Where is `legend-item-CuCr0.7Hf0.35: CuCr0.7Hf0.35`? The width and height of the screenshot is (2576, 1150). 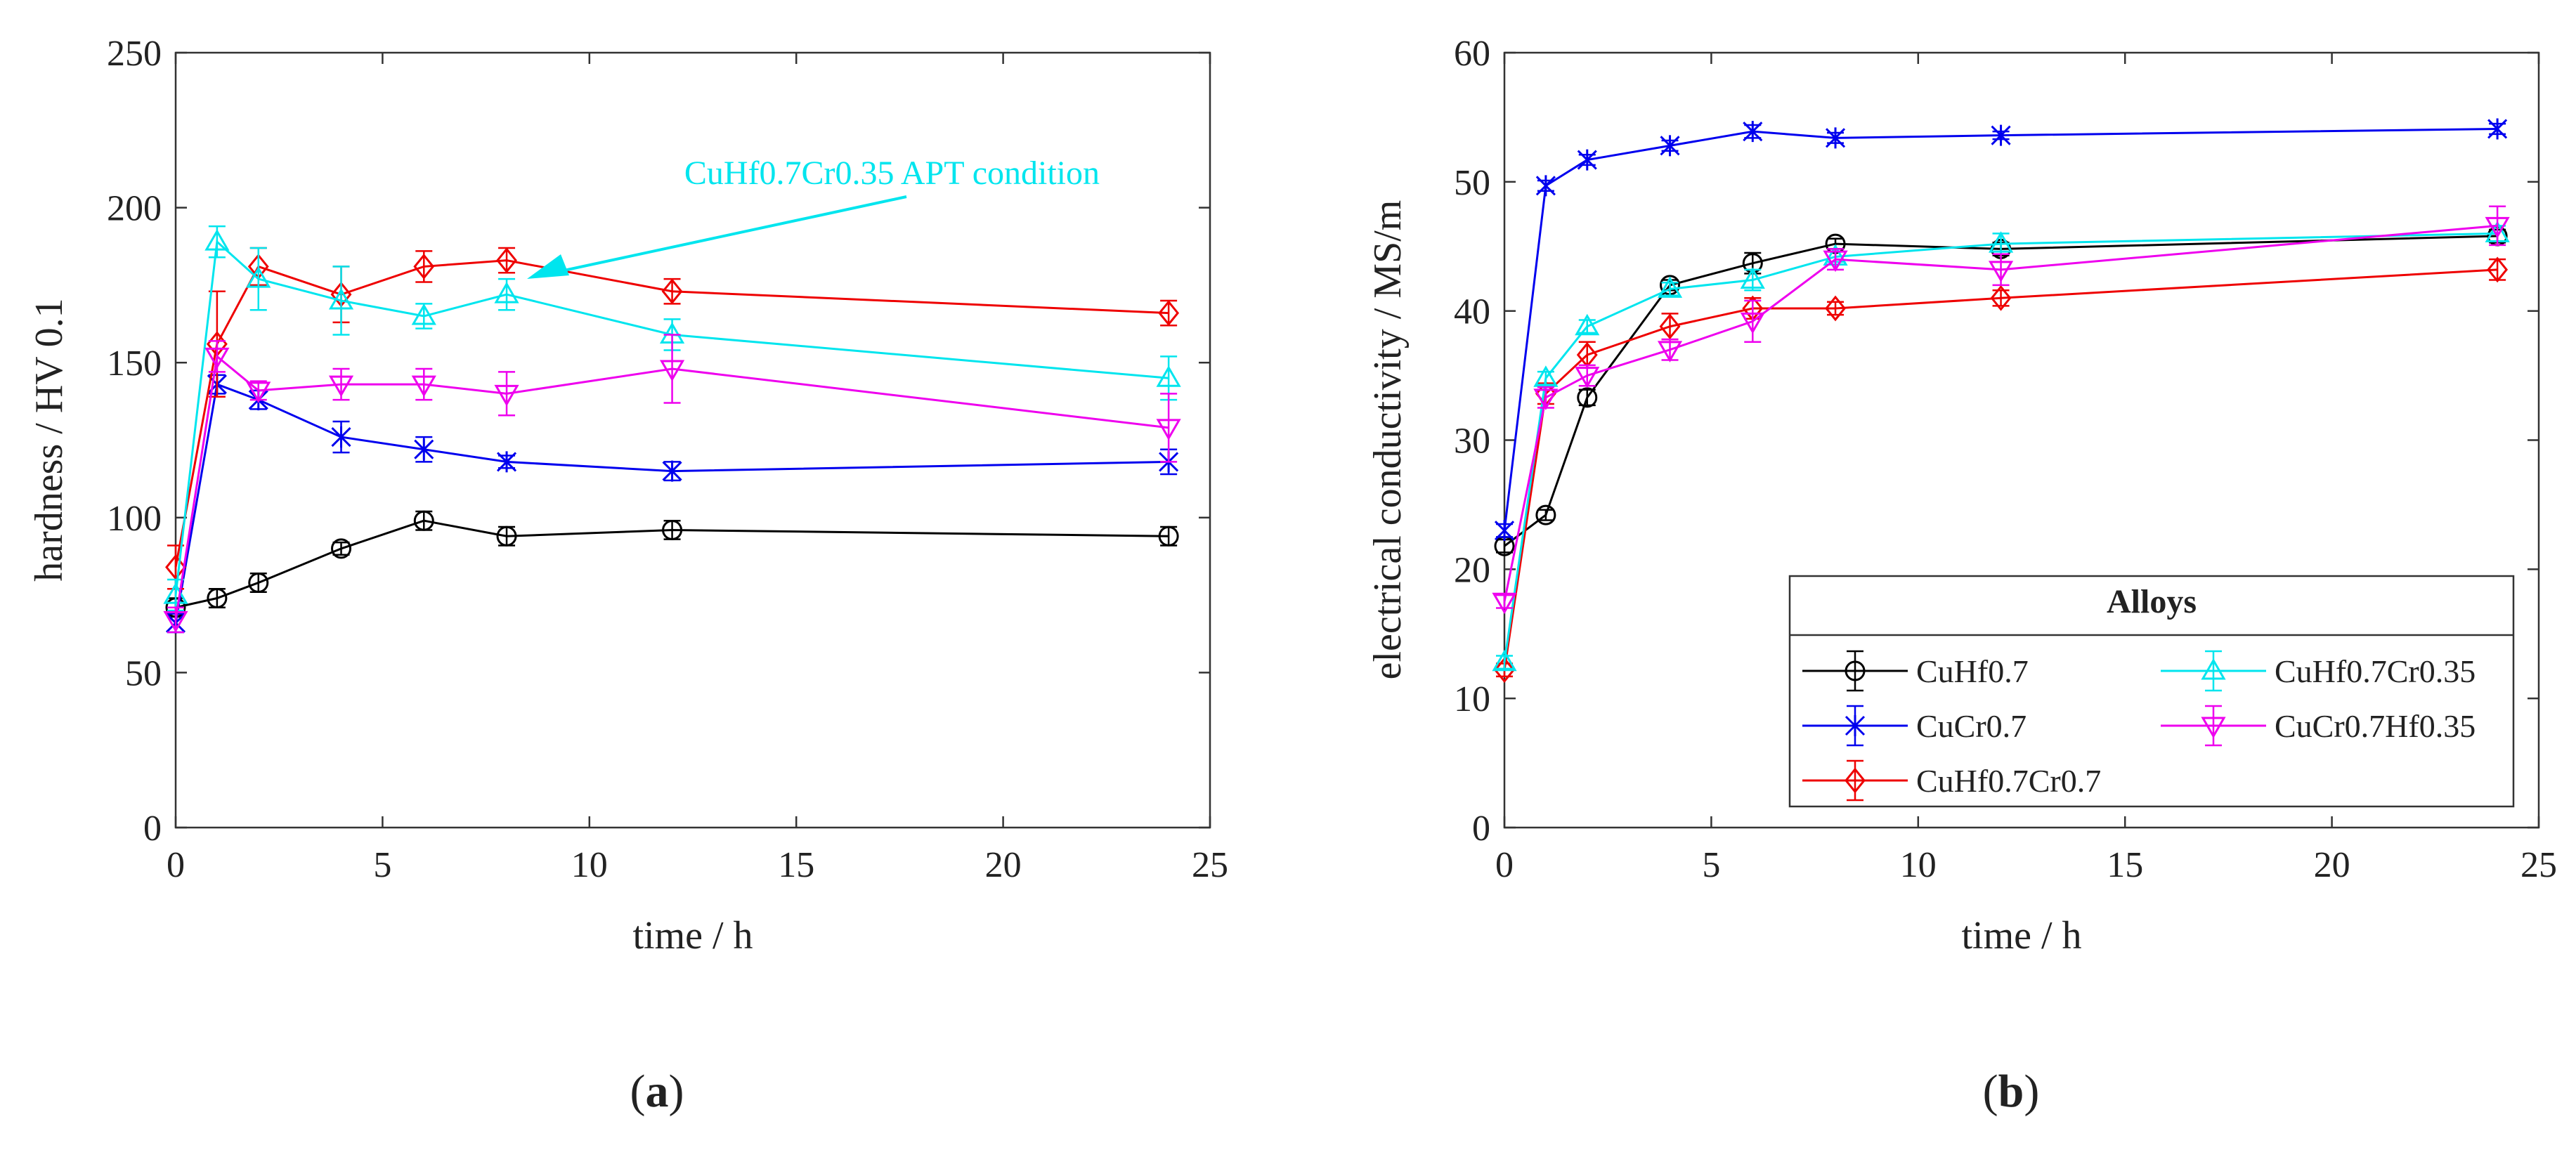
legend-item-CuCr0.7Hf0.35: CuCr0.7Hf0.35 is located at coordinates (2318, 726).